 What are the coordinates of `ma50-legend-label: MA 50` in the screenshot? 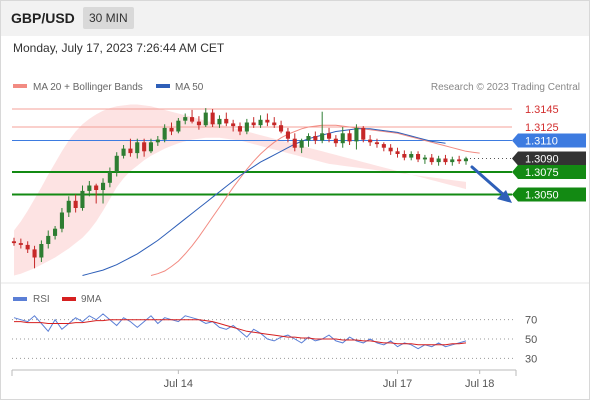 It's located at (189, 87).